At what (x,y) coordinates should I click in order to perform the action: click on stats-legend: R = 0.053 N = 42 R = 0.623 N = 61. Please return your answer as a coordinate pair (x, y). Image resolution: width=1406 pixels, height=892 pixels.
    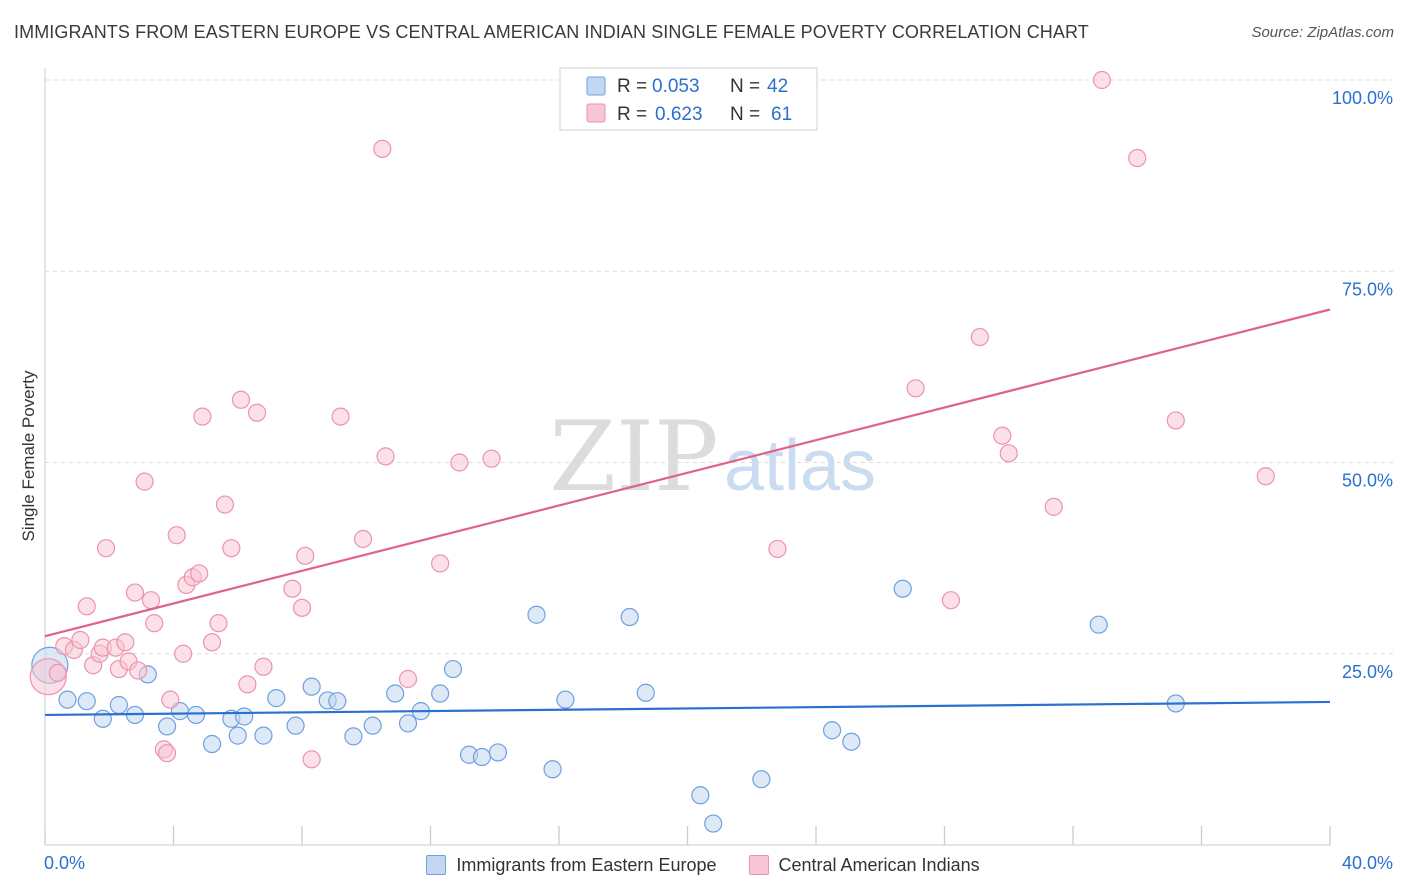
    Looking at the image, I should click on (688, 99).